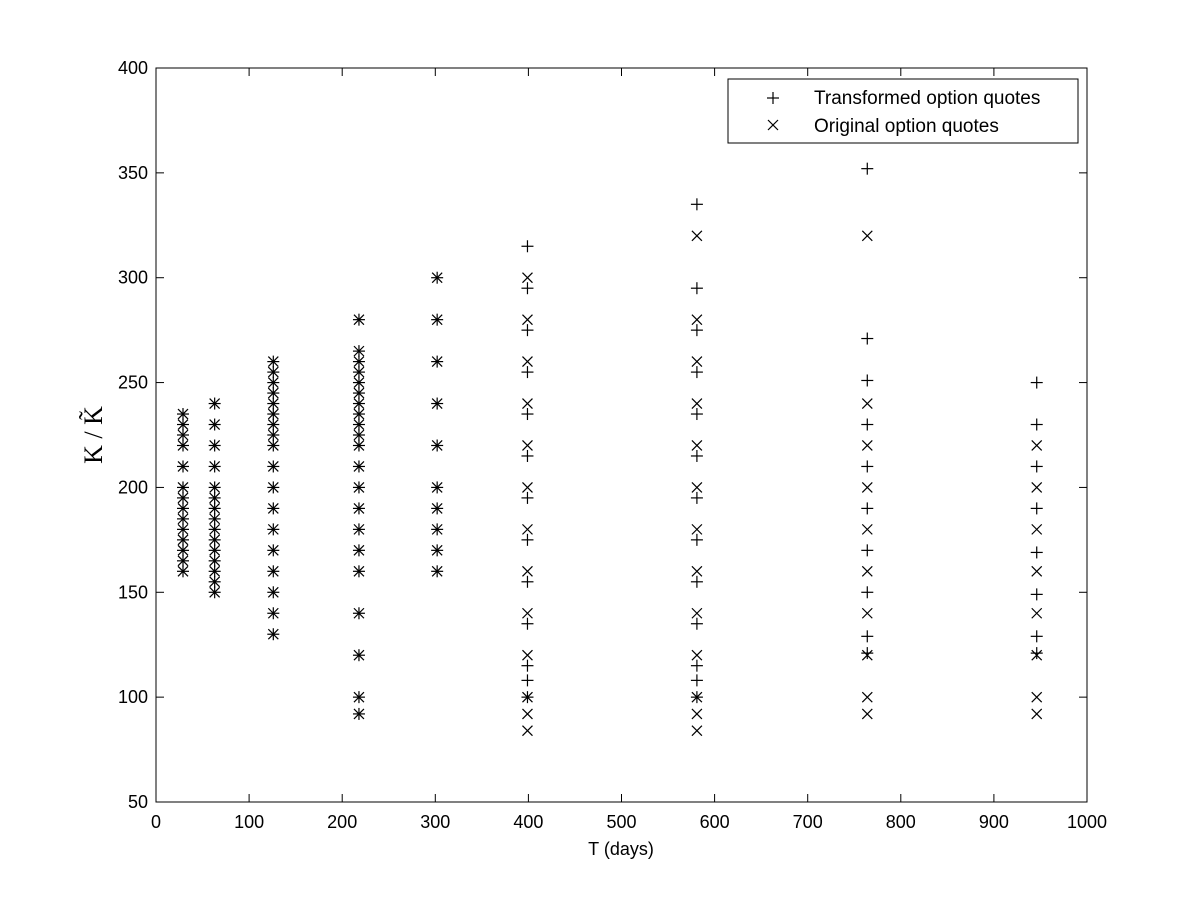  I want to click on legend-box, so click(903, 111).